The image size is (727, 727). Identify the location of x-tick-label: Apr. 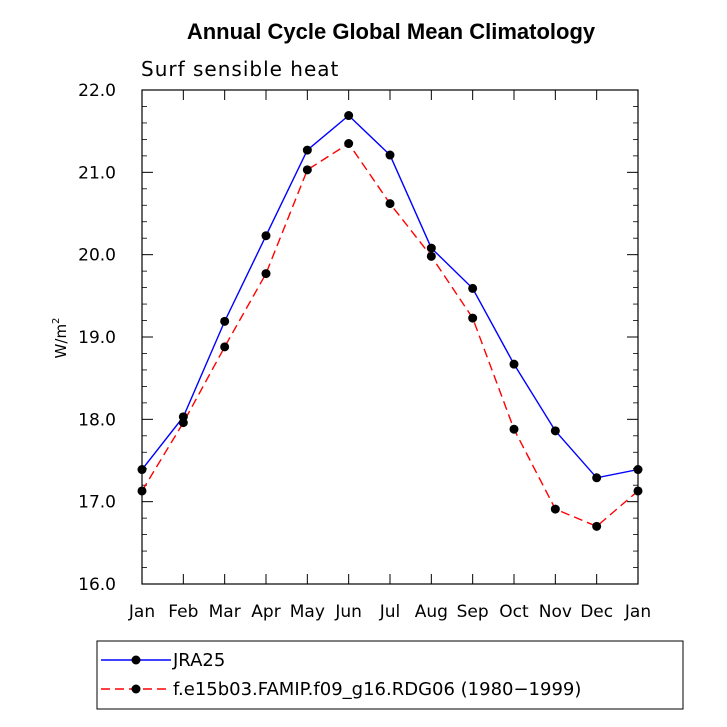
(265, 612).